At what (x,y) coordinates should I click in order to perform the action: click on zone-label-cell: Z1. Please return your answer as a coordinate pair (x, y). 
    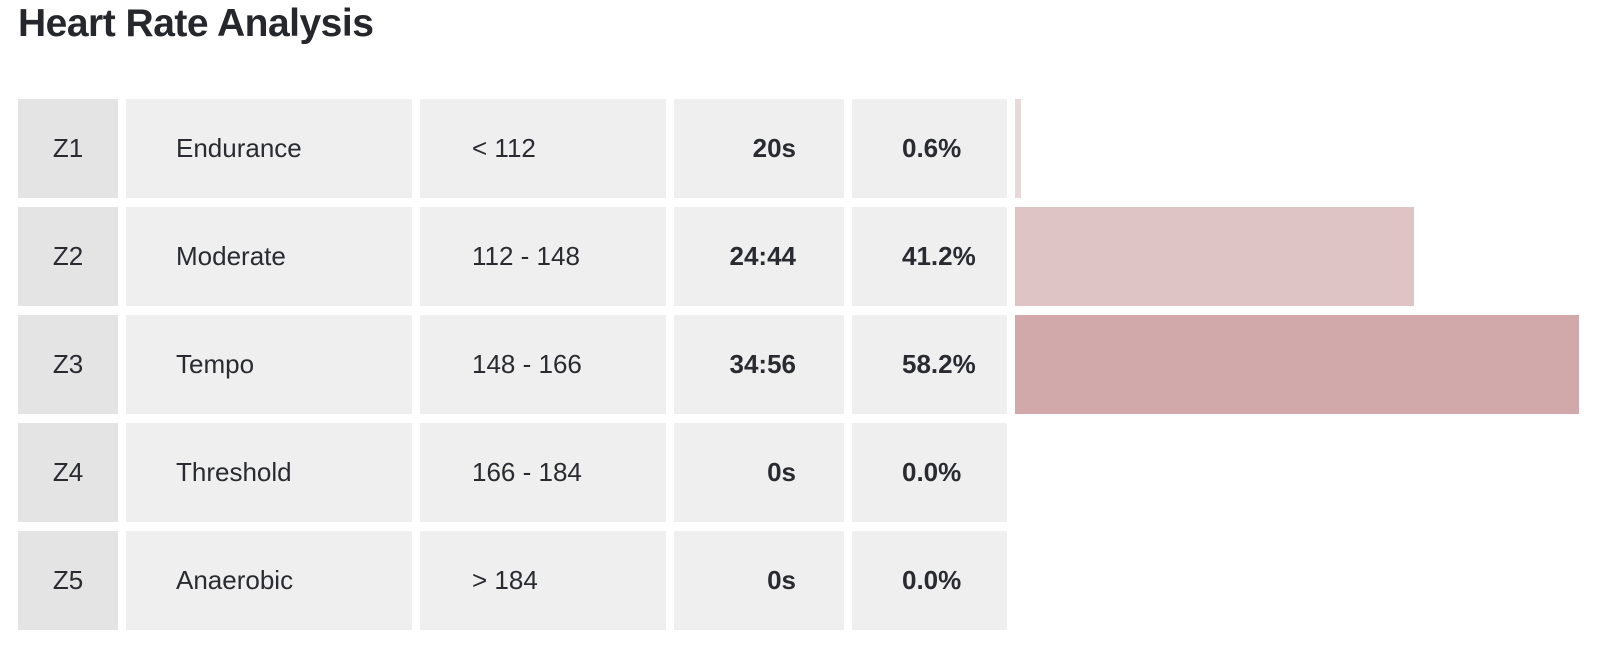
    Looking at the image, I should click on (68, 148).